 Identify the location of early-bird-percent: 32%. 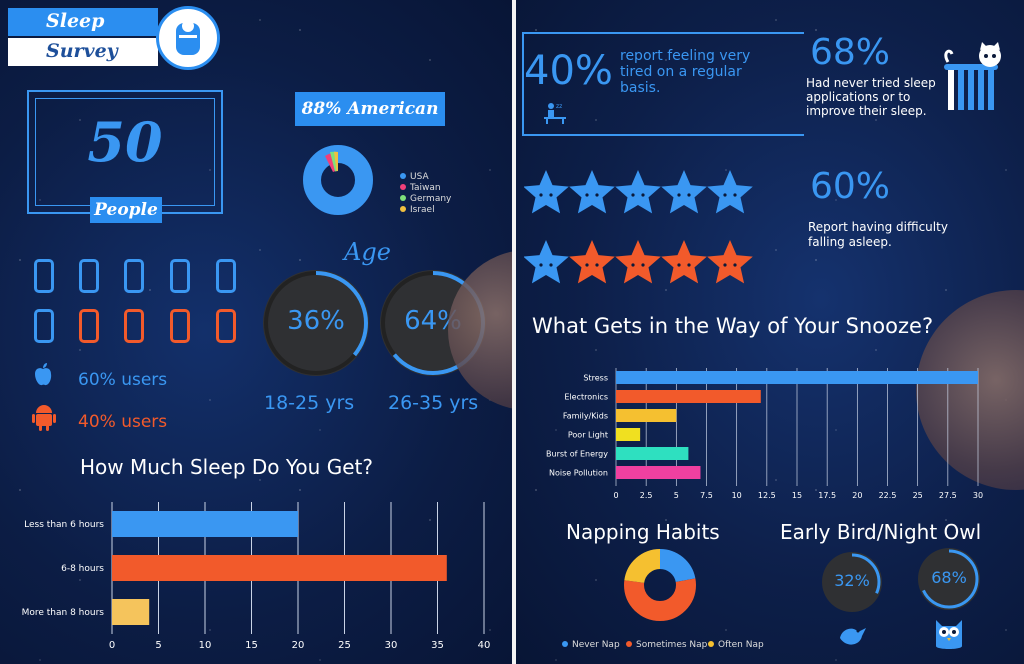
(852, 580).